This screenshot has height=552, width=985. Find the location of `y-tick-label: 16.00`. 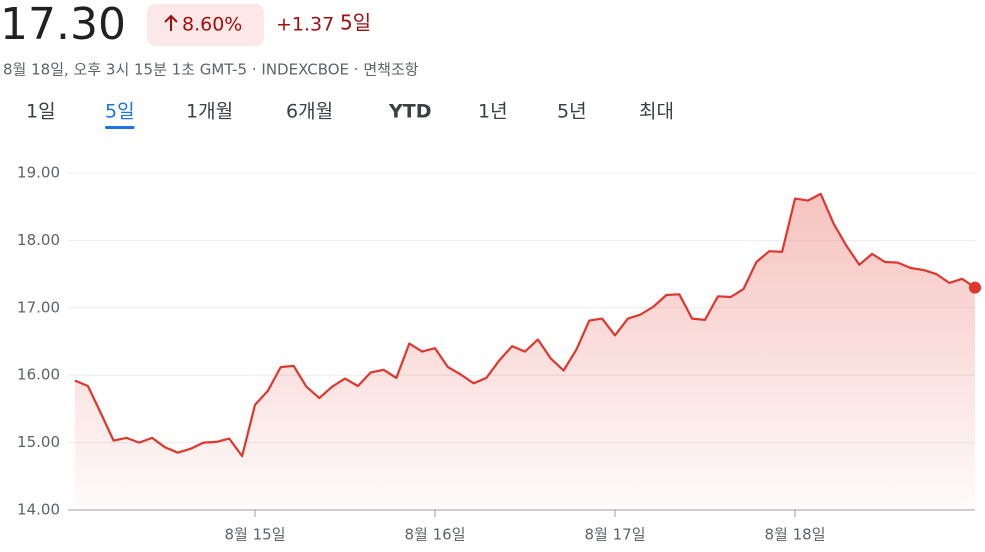

y-tick-label: 16.00 is located at coordinates (38, 375).